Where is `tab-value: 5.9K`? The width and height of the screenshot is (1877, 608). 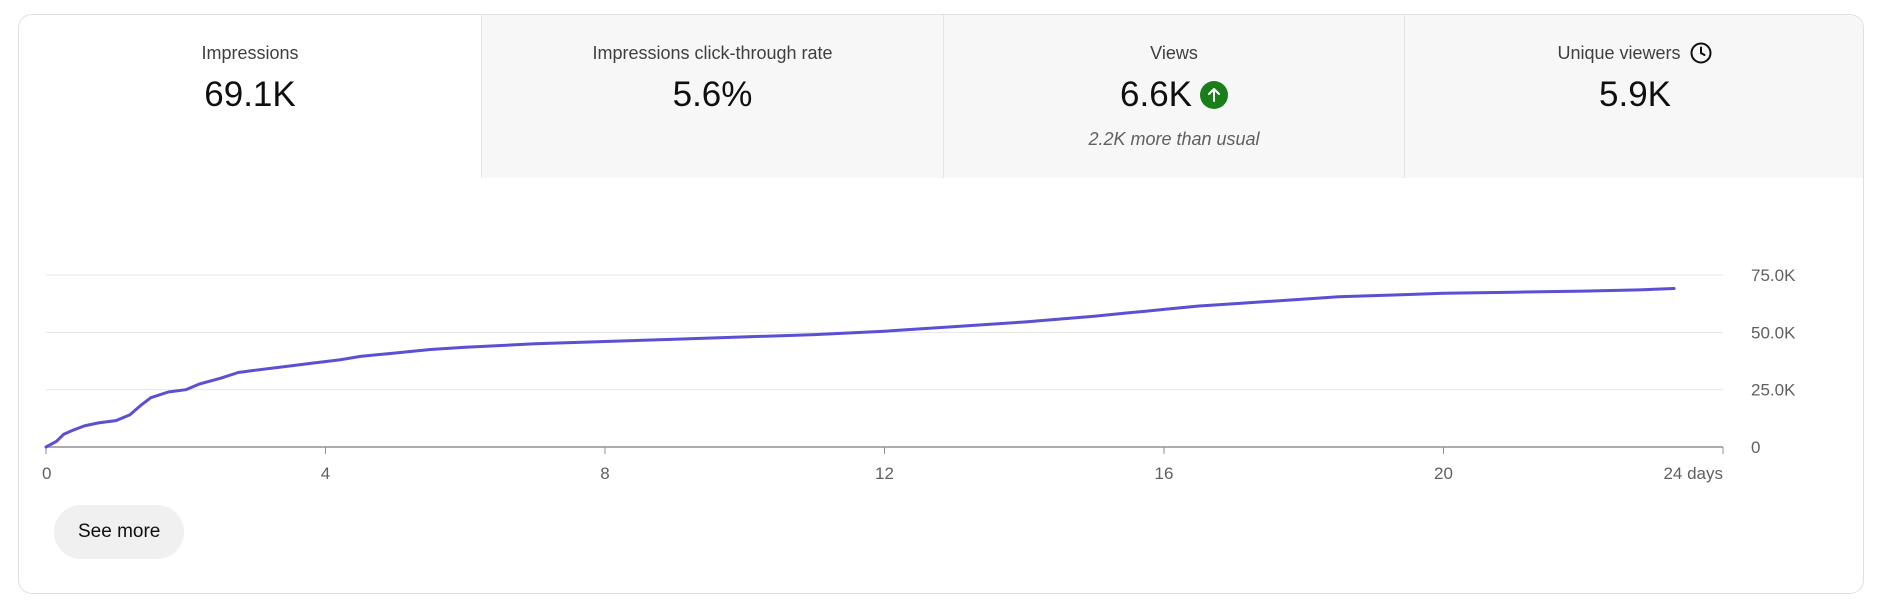 tab-value: 5.9K is located at coordinates (1634, 95).